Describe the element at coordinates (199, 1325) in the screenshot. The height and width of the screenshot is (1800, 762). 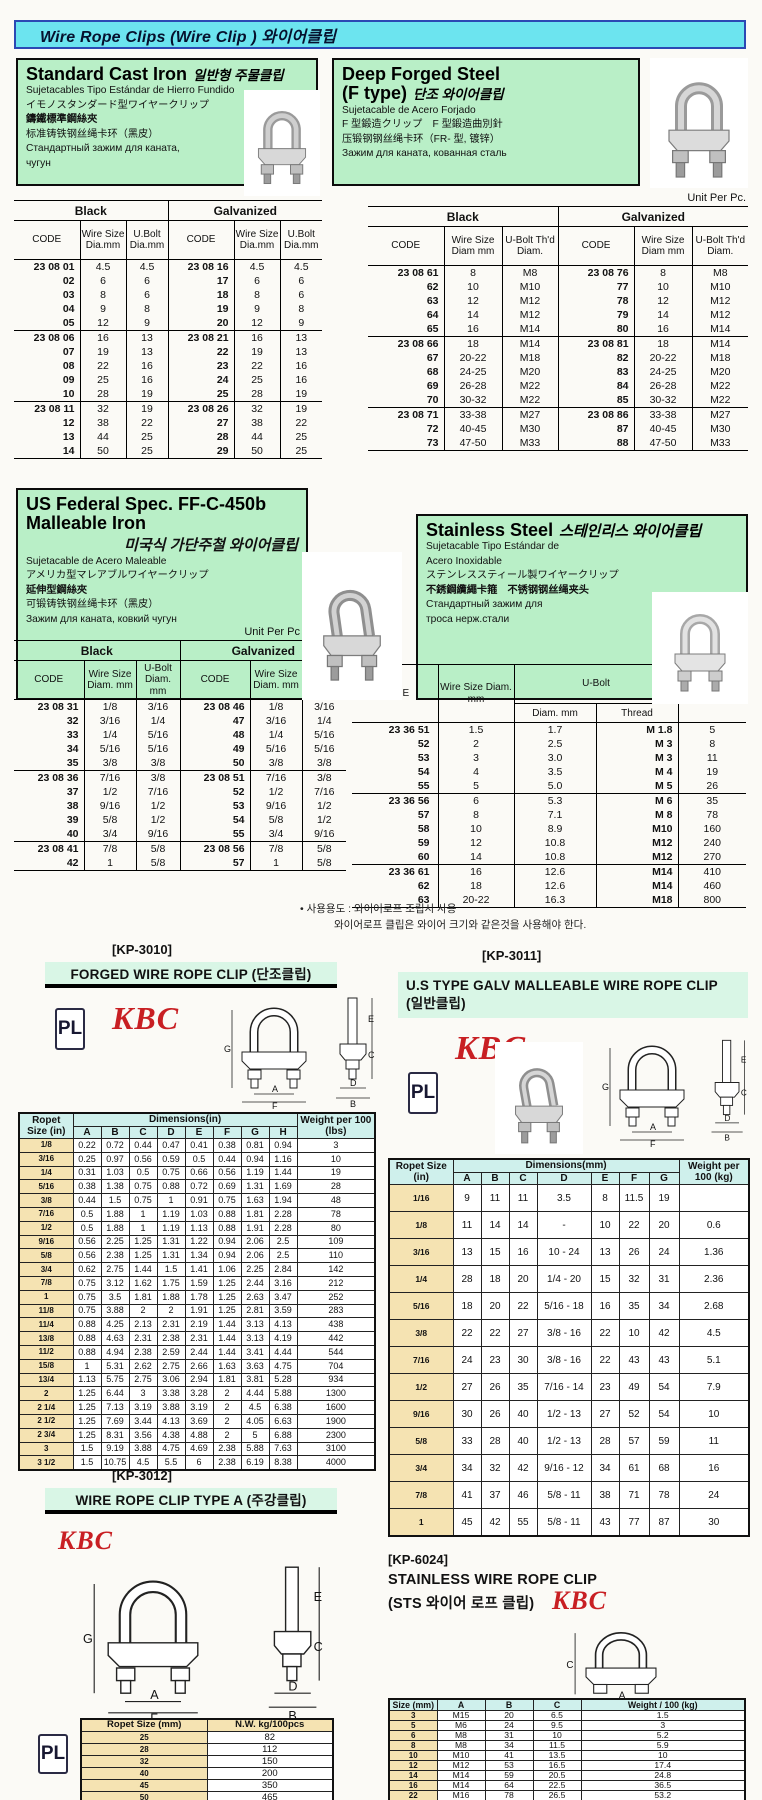
I see `table-cell: 2.19` at that location.